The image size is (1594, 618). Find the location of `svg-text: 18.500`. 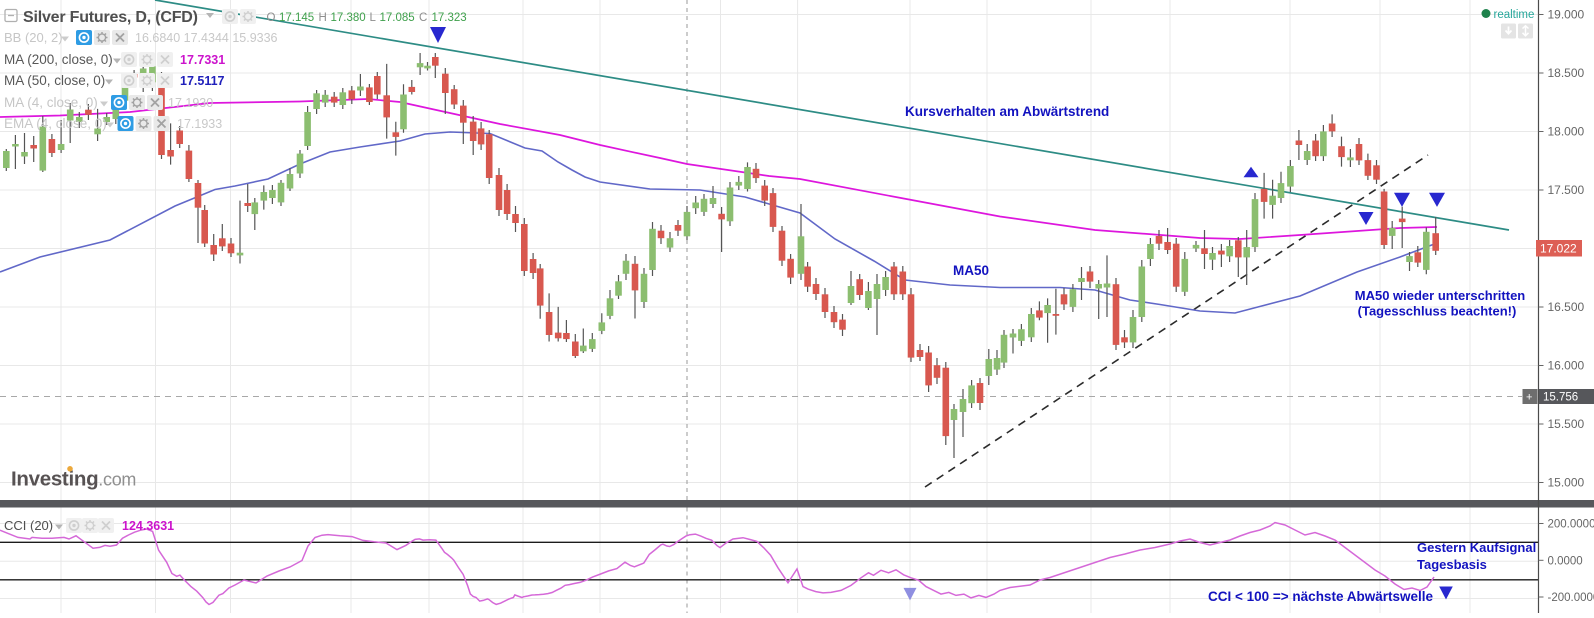

svg-text: 18.500 is located at coordinates (1566, 73).